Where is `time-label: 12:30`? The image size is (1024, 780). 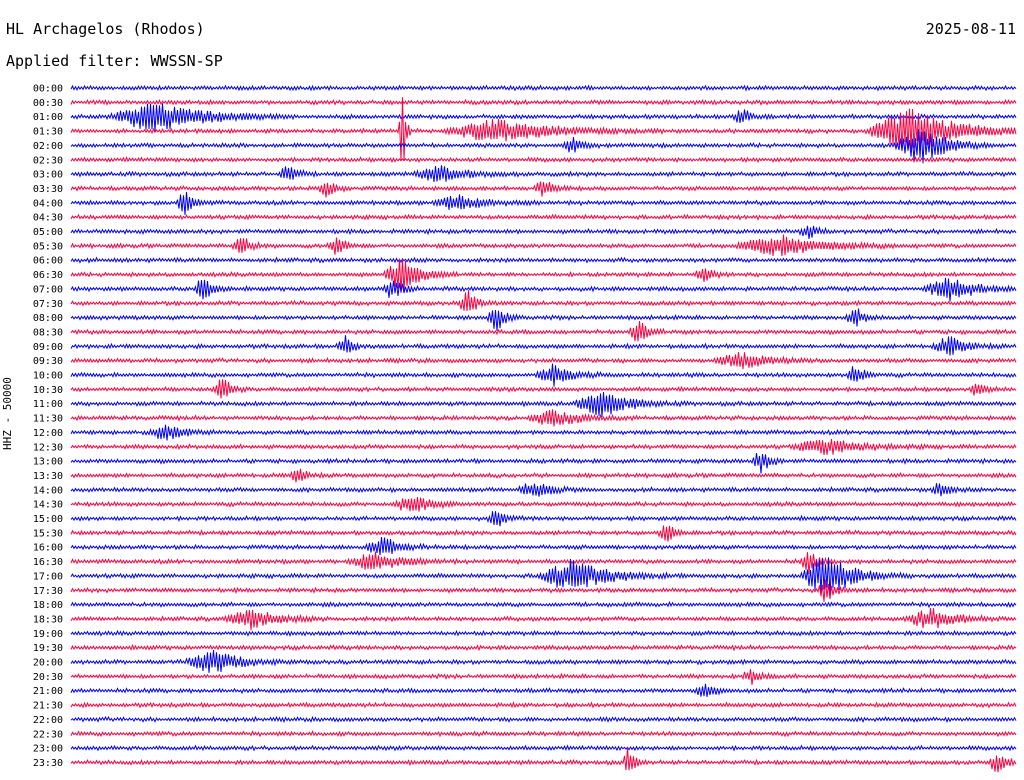
time-label: 12:30 is located at coordinates (48, 447).